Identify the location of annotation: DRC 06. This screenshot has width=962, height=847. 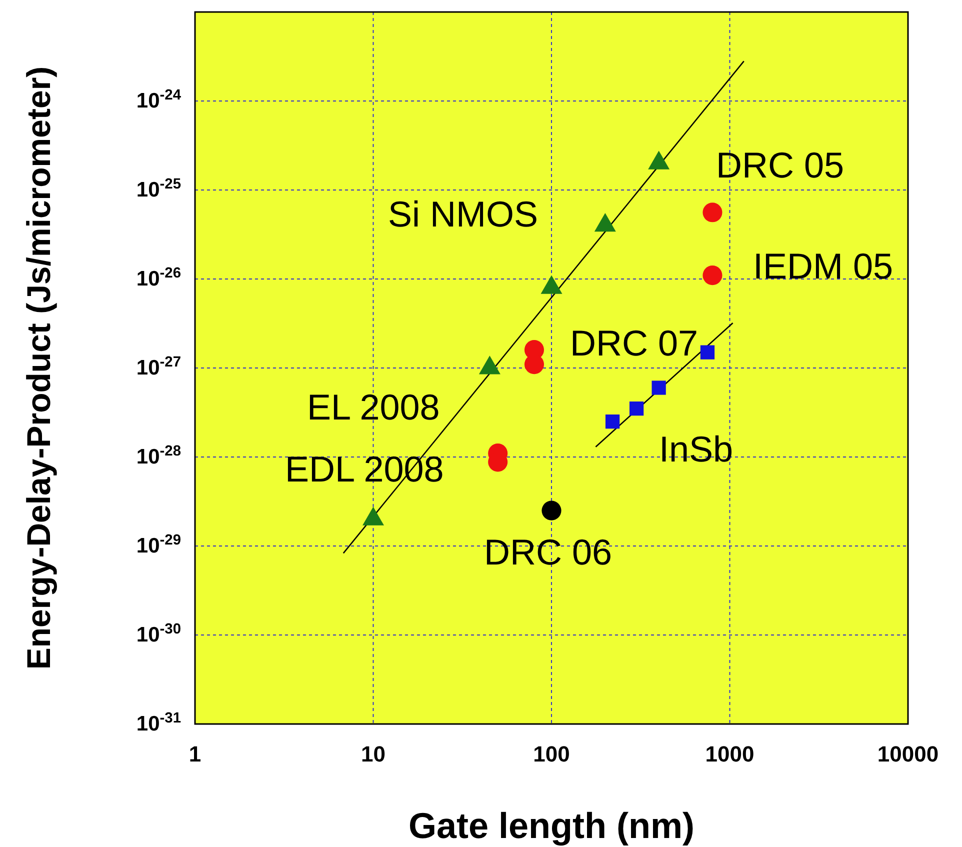
(548, 552).